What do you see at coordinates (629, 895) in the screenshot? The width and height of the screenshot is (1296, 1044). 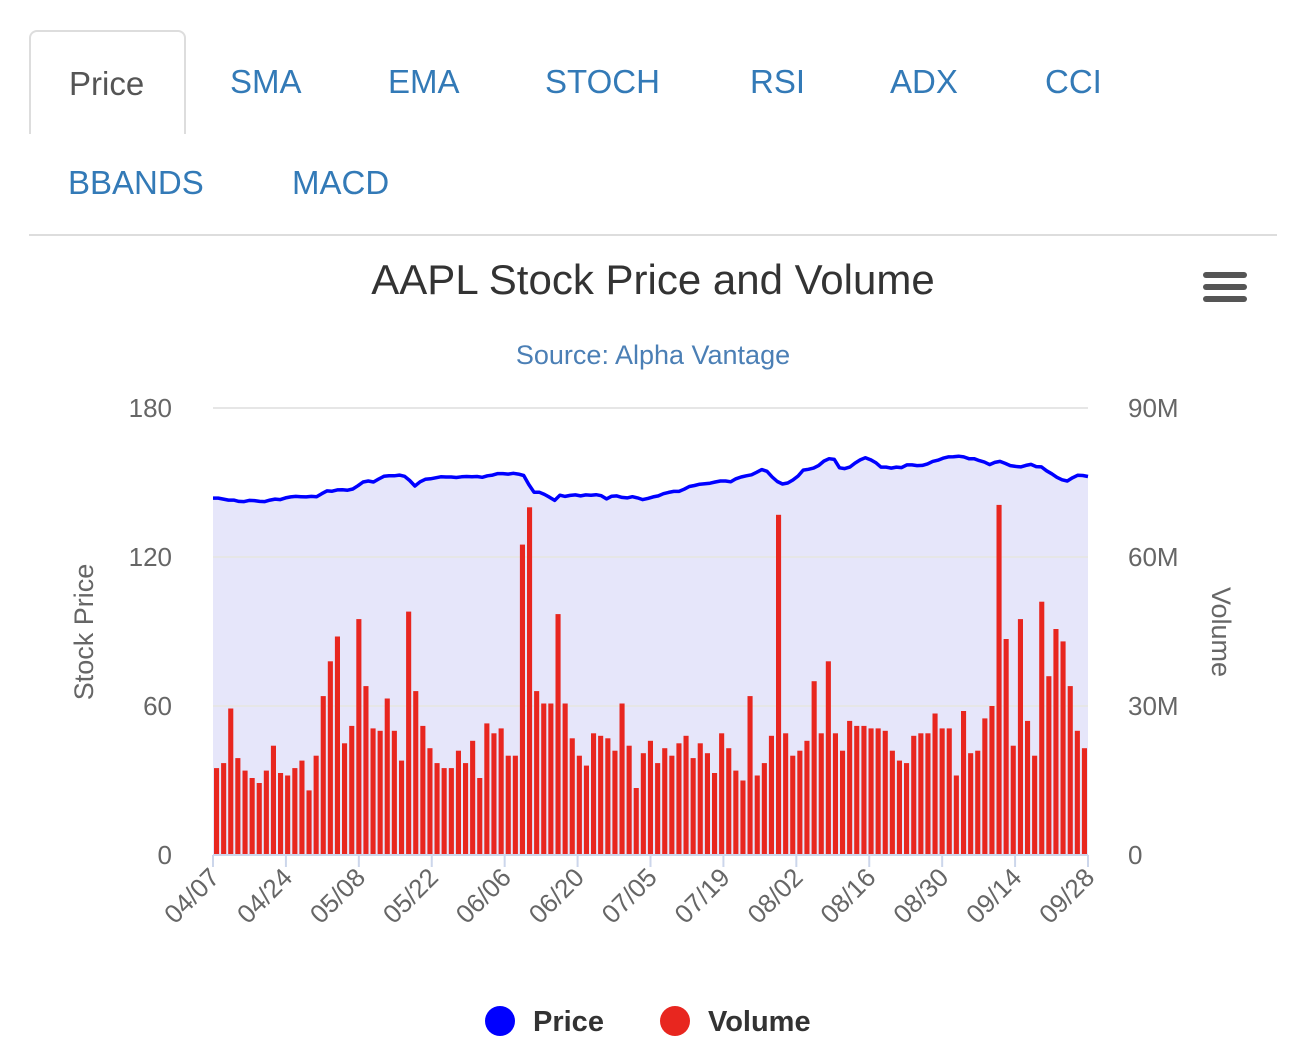 I see `x-tick-label: 07/05` at bounding box center [629, 895].